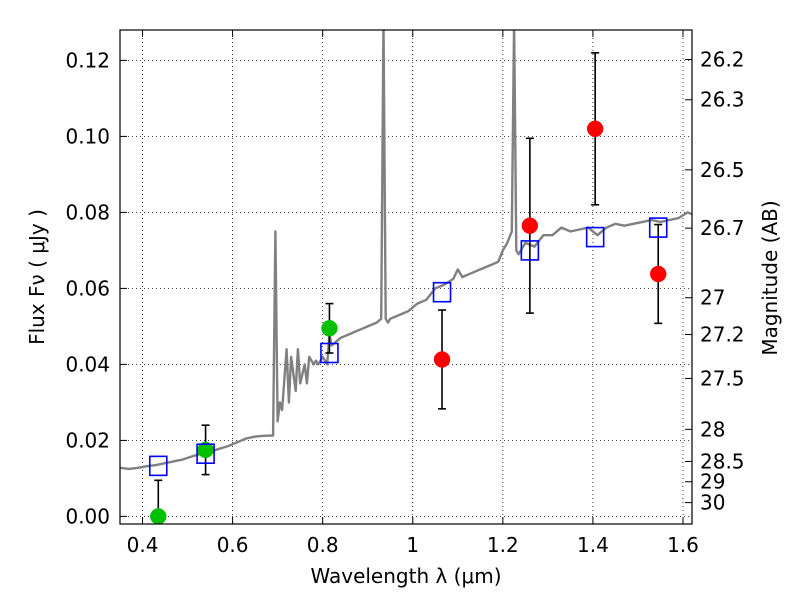 Image resolution: width=800 pixels, height=600 pixels. Describe the element at coordinates (405, 576) in the screenshot. I see `x-axis-label: Wavelength λ (μm)` at that location.